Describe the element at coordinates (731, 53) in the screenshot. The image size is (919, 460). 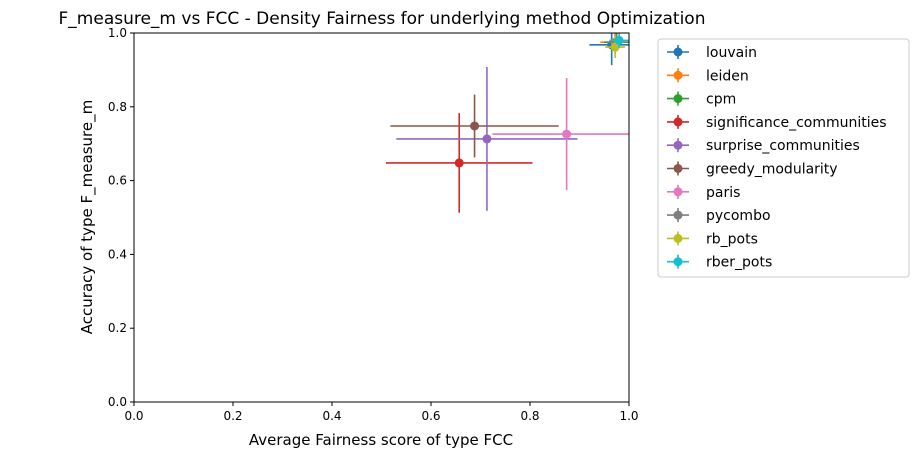
I see `legend-label: louvain` at that location.